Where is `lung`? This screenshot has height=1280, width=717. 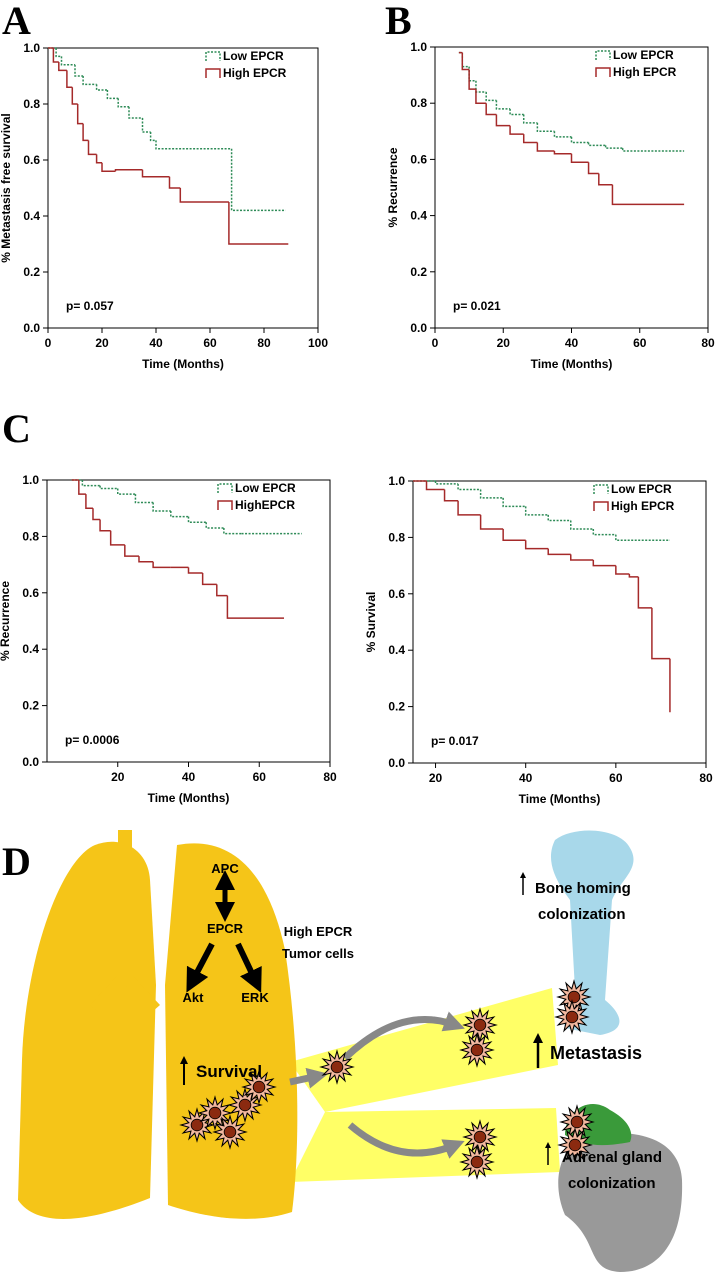 lung is located at coordinates (87, 1030).